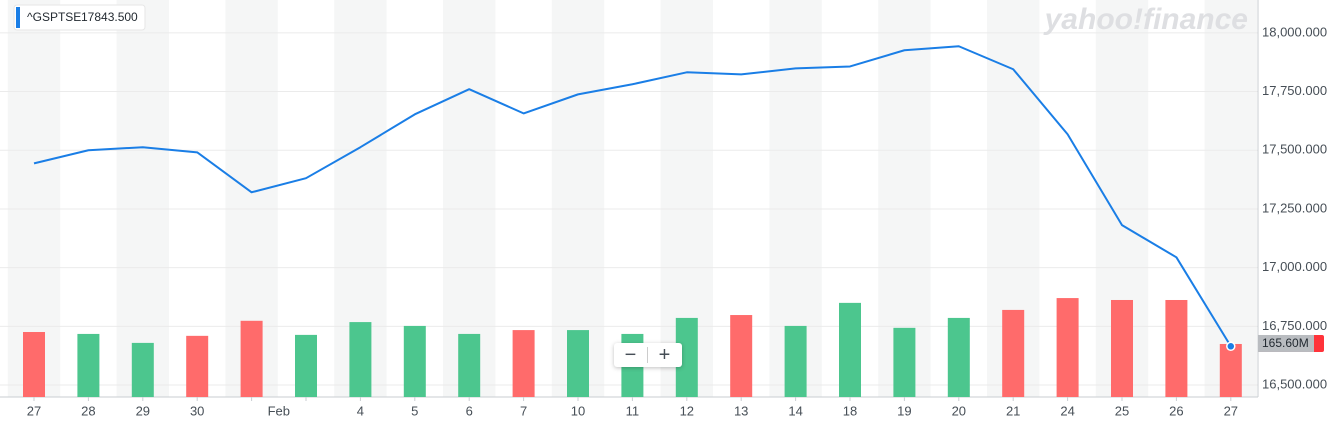  I want to click on y-tick-label: 16,500.000, so click(1294, 383).